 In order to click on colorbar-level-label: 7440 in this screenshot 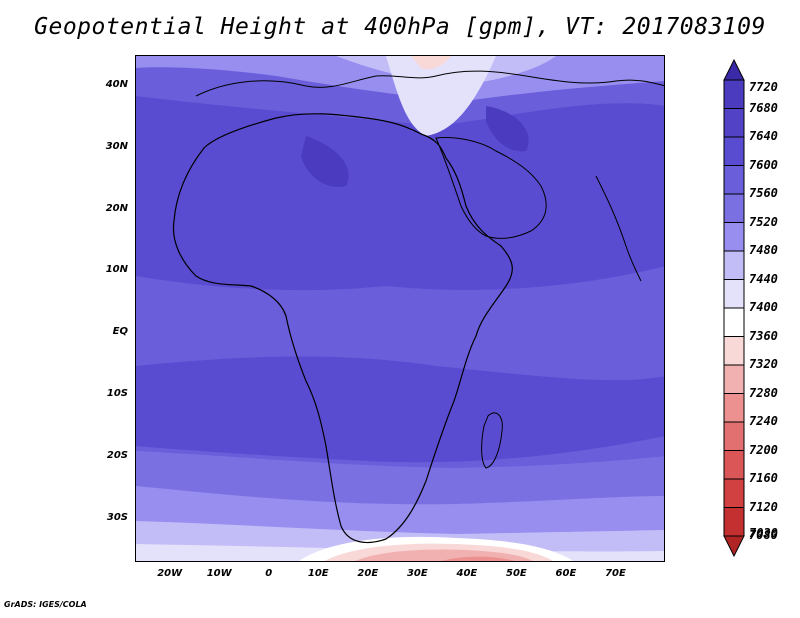, I will do `click(763, 278)`.